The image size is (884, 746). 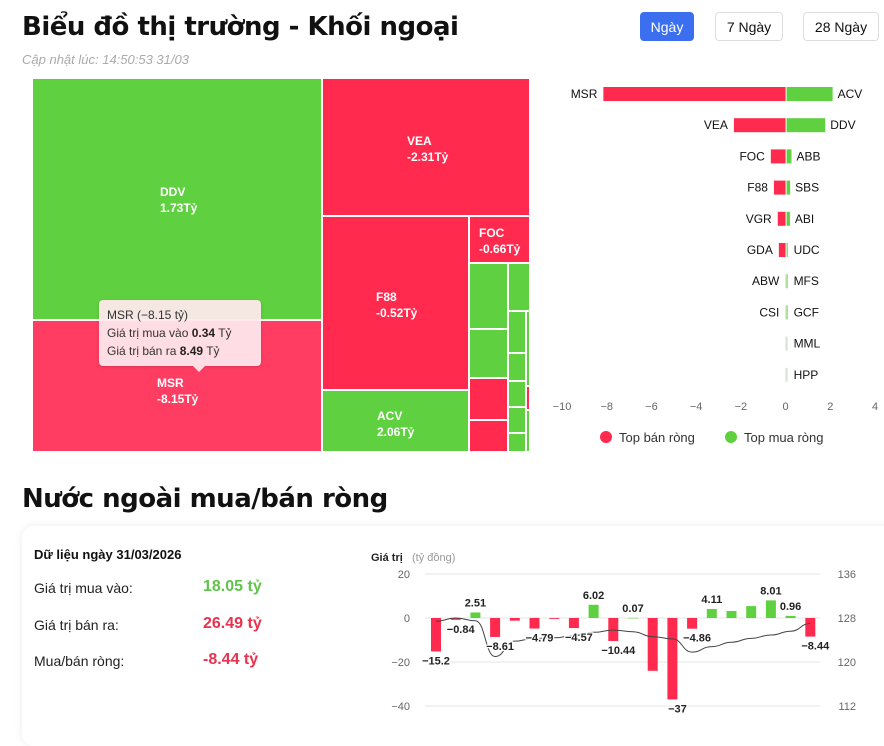 I want to click on y2-tick-label: 128, so click(x=847, y=619).